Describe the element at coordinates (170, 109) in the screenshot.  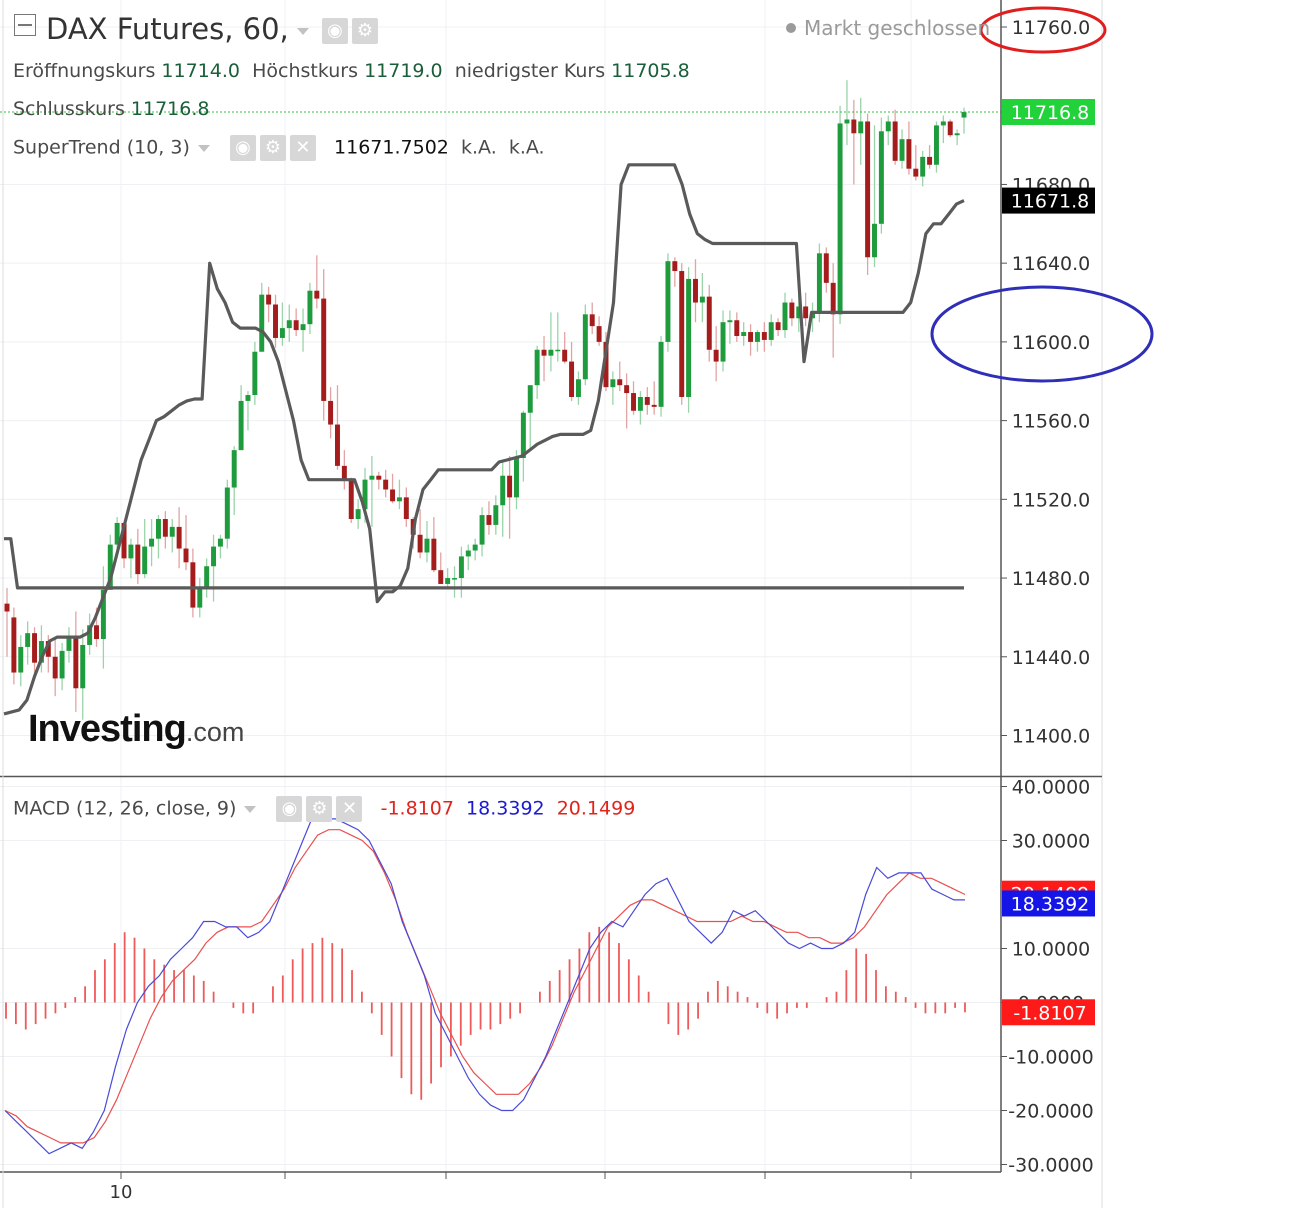
I see `close-value: 11716.8` at that location.